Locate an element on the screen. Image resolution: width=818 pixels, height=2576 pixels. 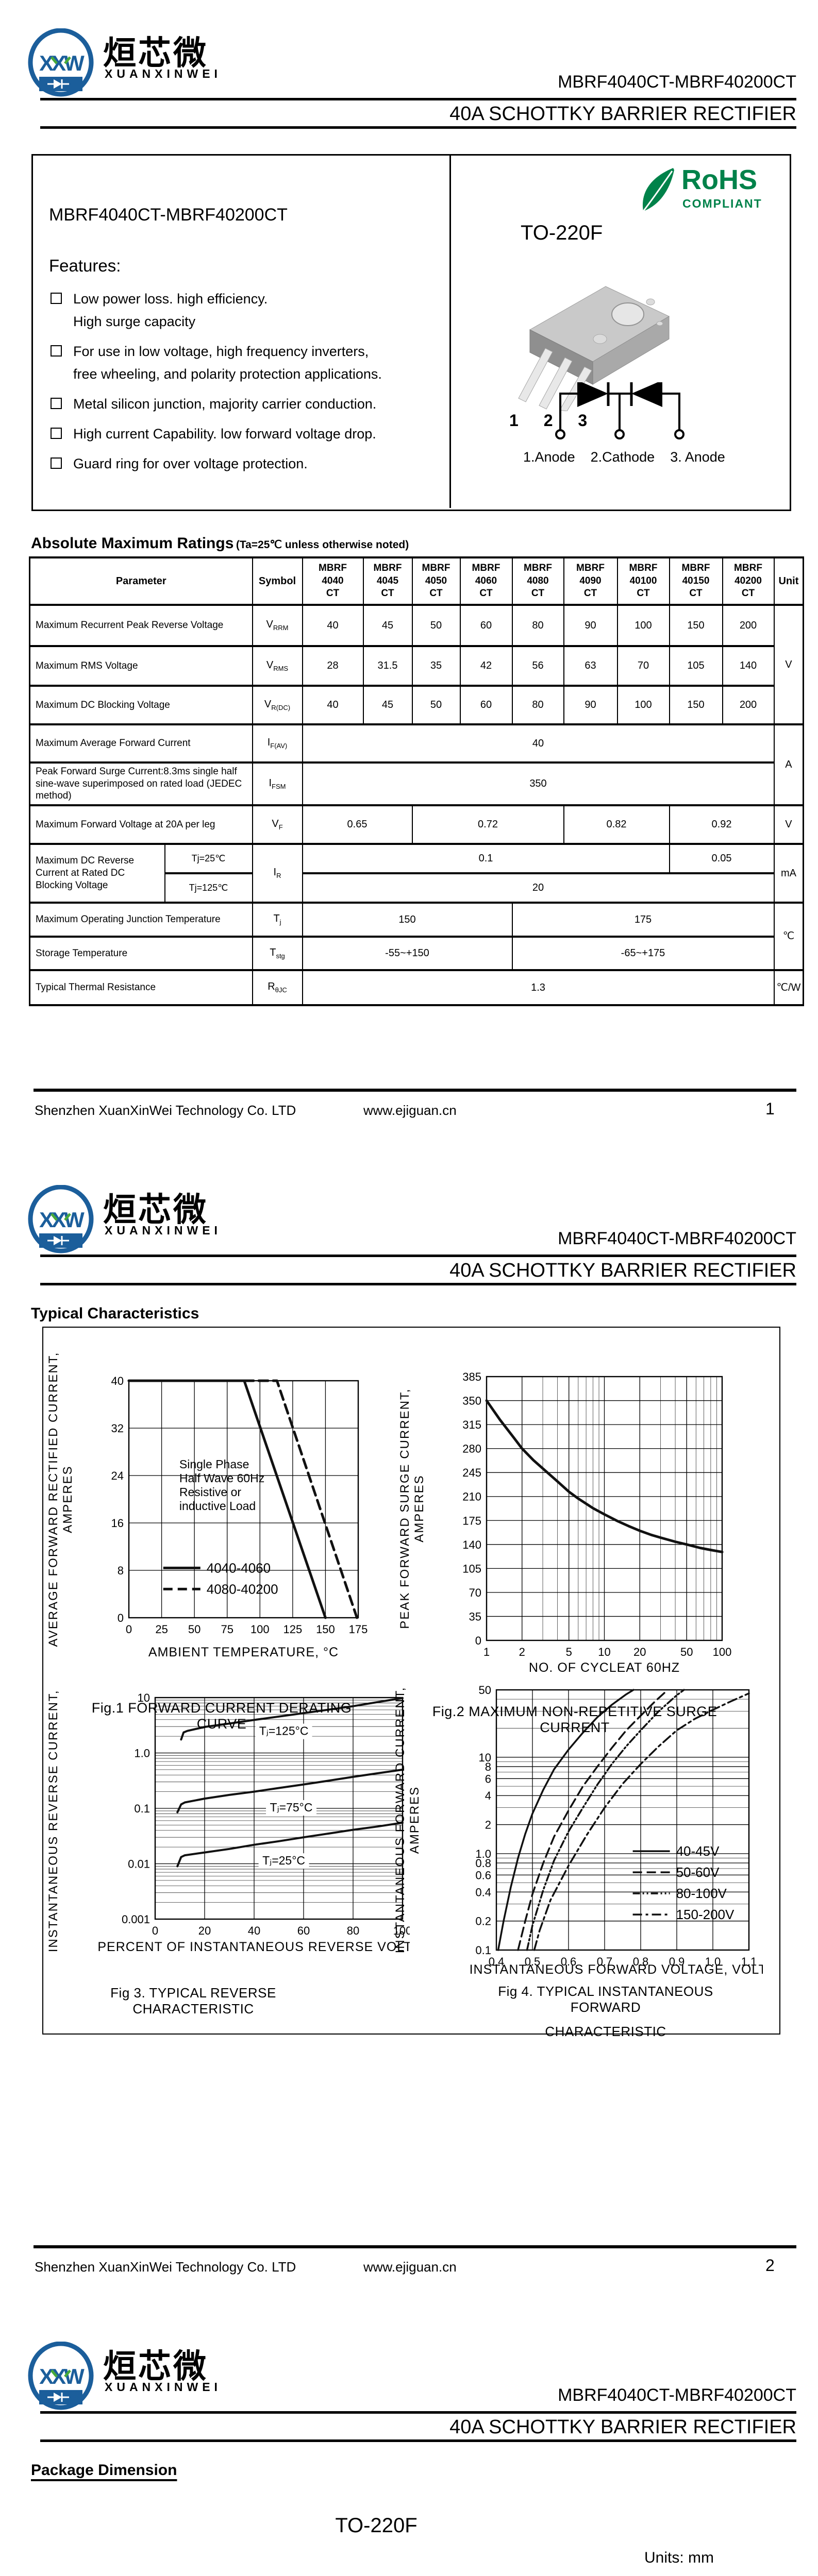
svg-text:INSTANTANEOUS FORWARD VOLTAGE,: INSTANTANEOUS FORWARD VOLTAGE, VOLTS is located at coordinates (616, 1969).